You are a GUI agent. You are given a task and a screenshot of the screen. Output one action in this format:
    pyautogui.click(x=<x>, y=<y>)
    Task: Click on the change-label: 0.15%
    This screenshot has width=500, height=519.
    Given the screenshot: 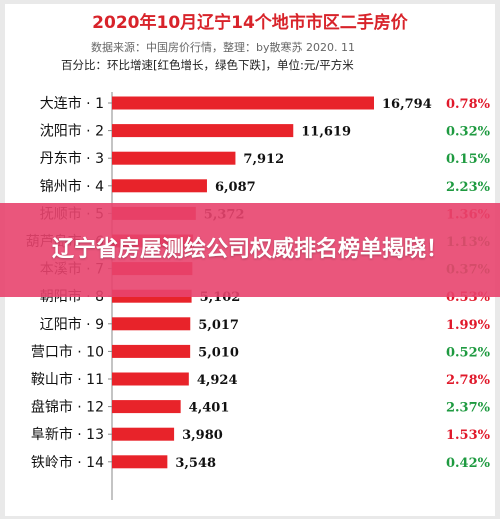 What is the action you would take?
    pyautogui.click(x=468, y=159)
    